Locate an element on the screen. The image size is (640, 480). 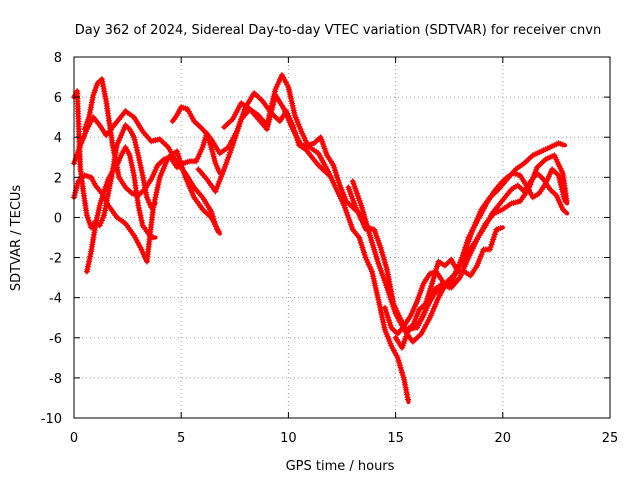
y-tick-label: -6 is located at coordinates (55, 339).